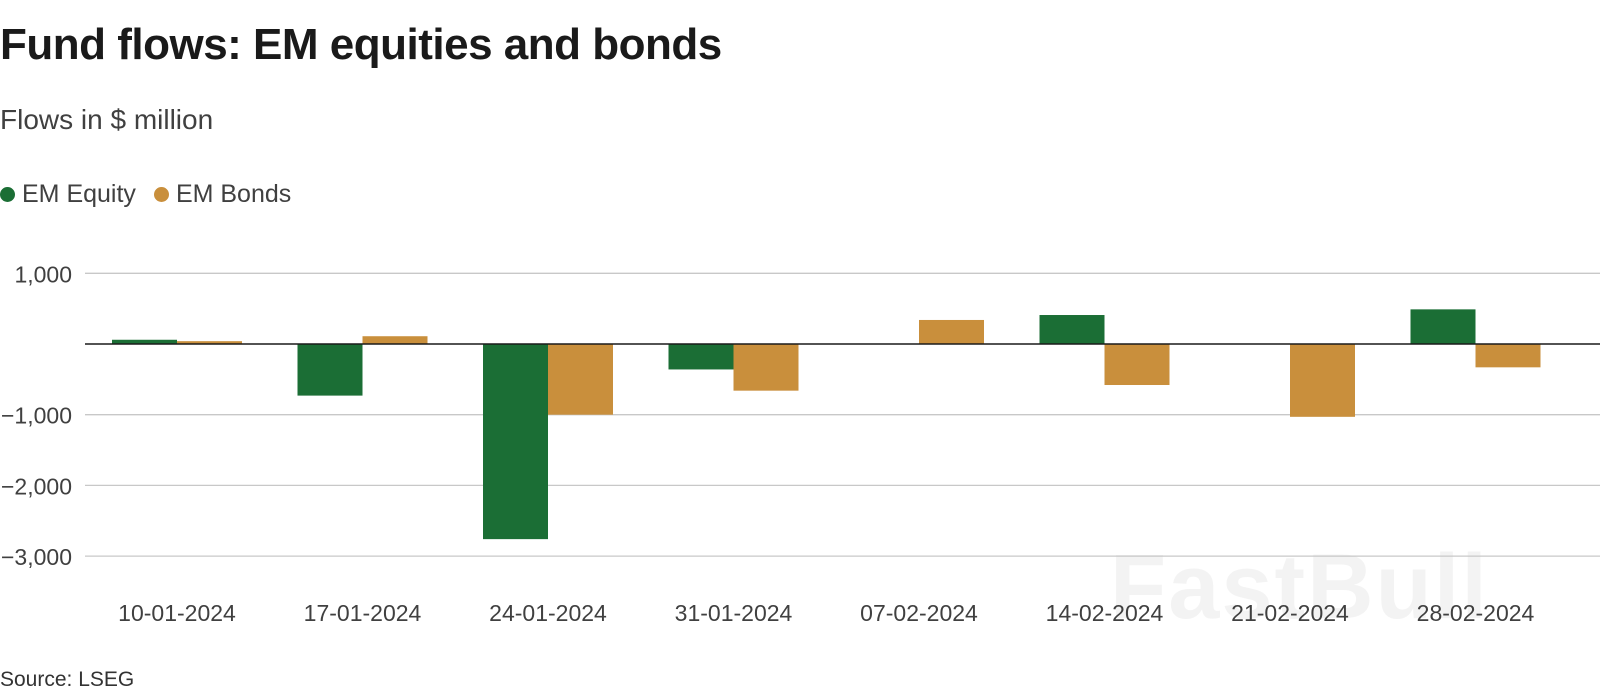  I want to click on legend-item-em-bonds: EM Bonds, so click(222, 194).